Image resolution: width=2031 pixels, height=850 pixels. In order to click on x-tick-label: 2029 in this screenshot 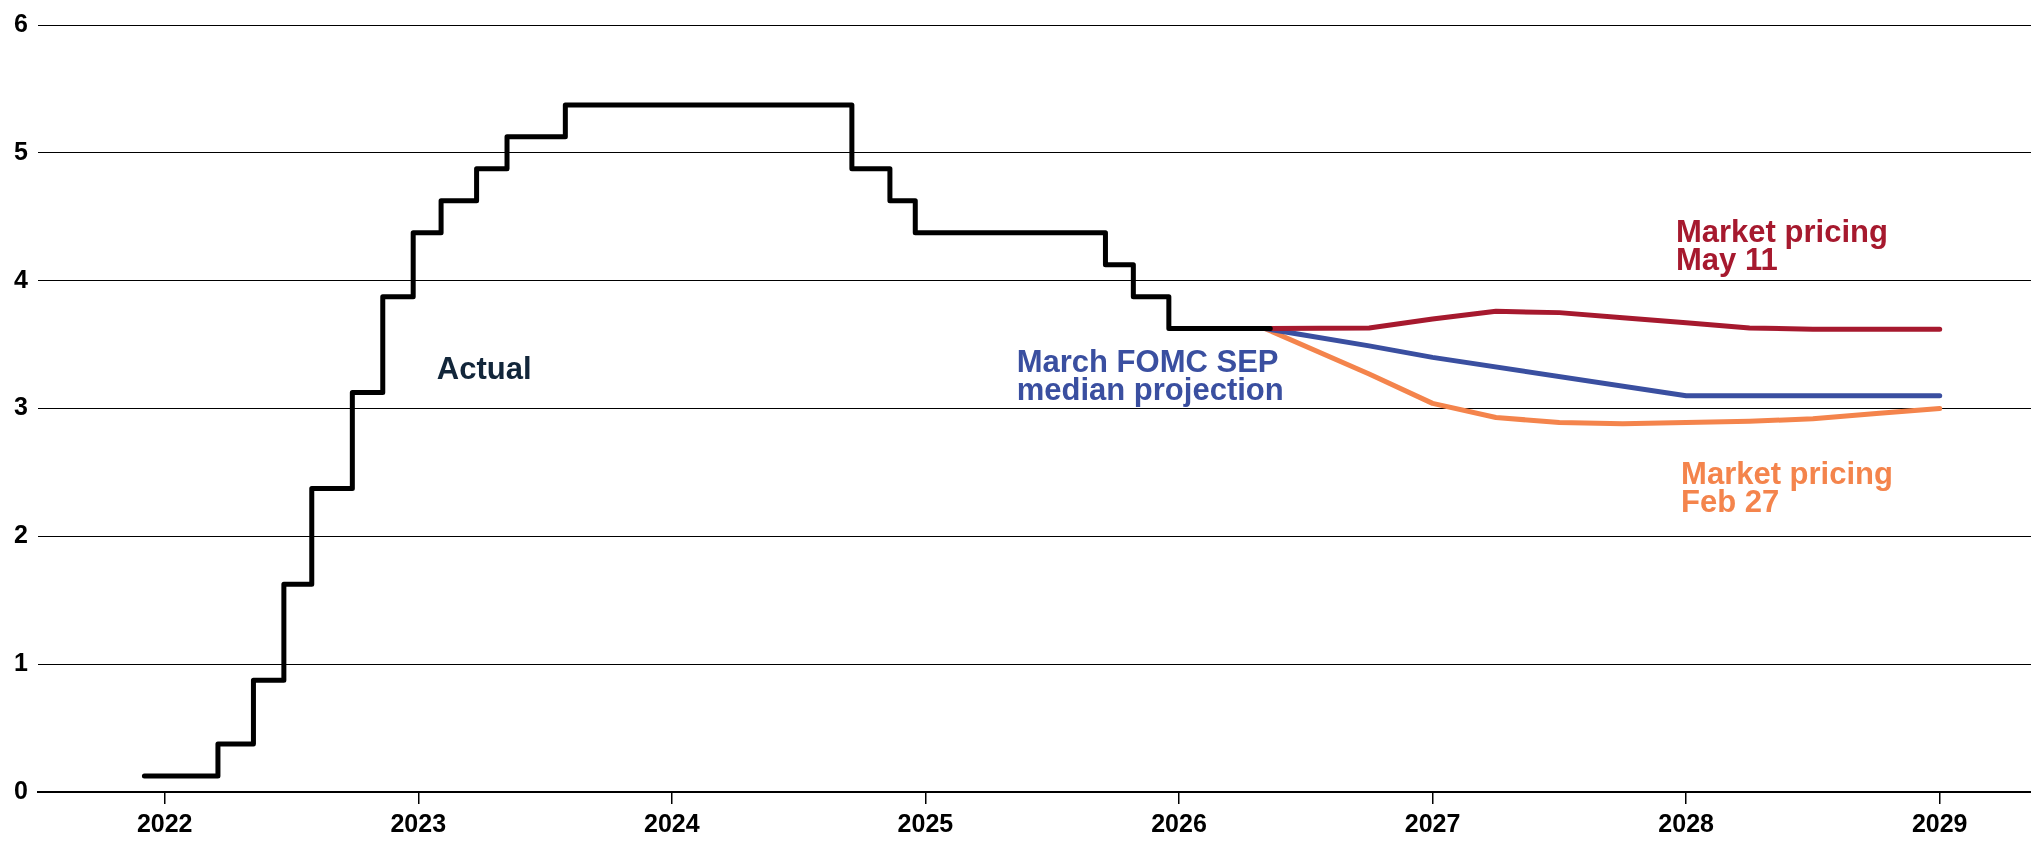, I will do `click(1939, 822)`.